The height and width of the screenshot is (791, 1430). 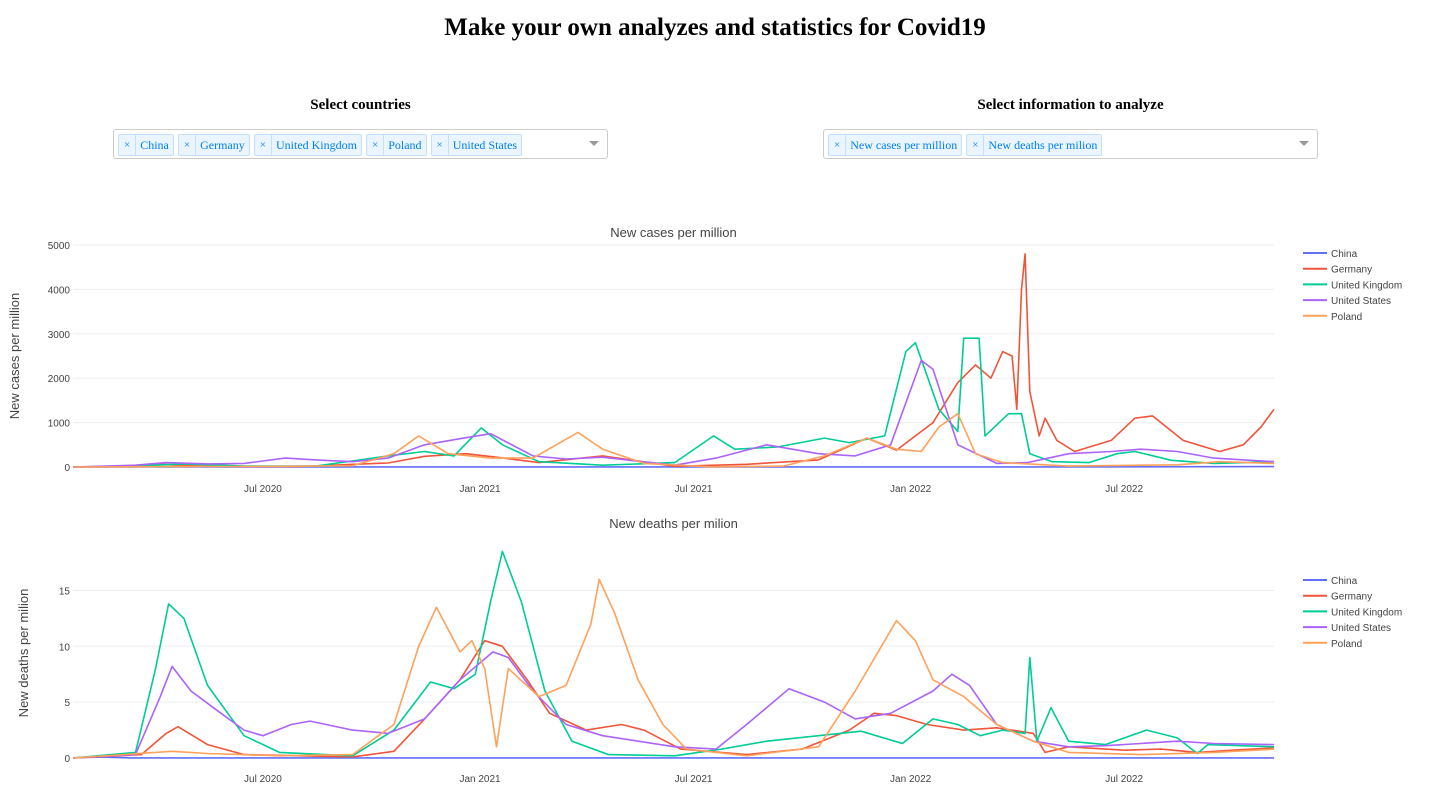 I want to click on y-axis-label: New cases per million, so click(x=14, y=356).